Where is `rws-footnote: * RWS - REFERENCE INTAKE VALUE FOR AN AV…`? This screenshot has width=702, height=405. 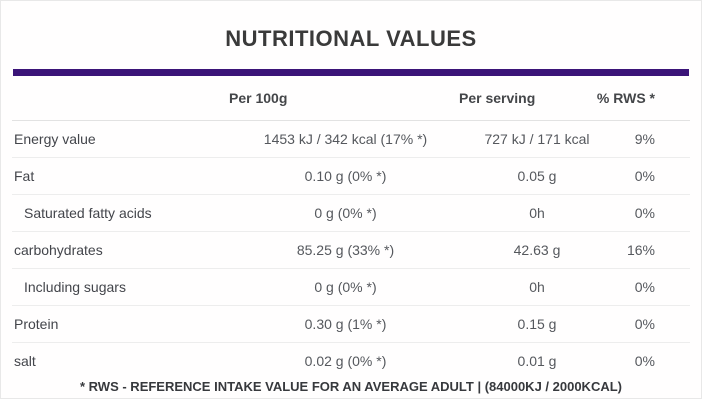
rws-footnote: * RWS - REFERENCE INTAKE VALUE FOR AN AV… is located at coordinates (350, 386).